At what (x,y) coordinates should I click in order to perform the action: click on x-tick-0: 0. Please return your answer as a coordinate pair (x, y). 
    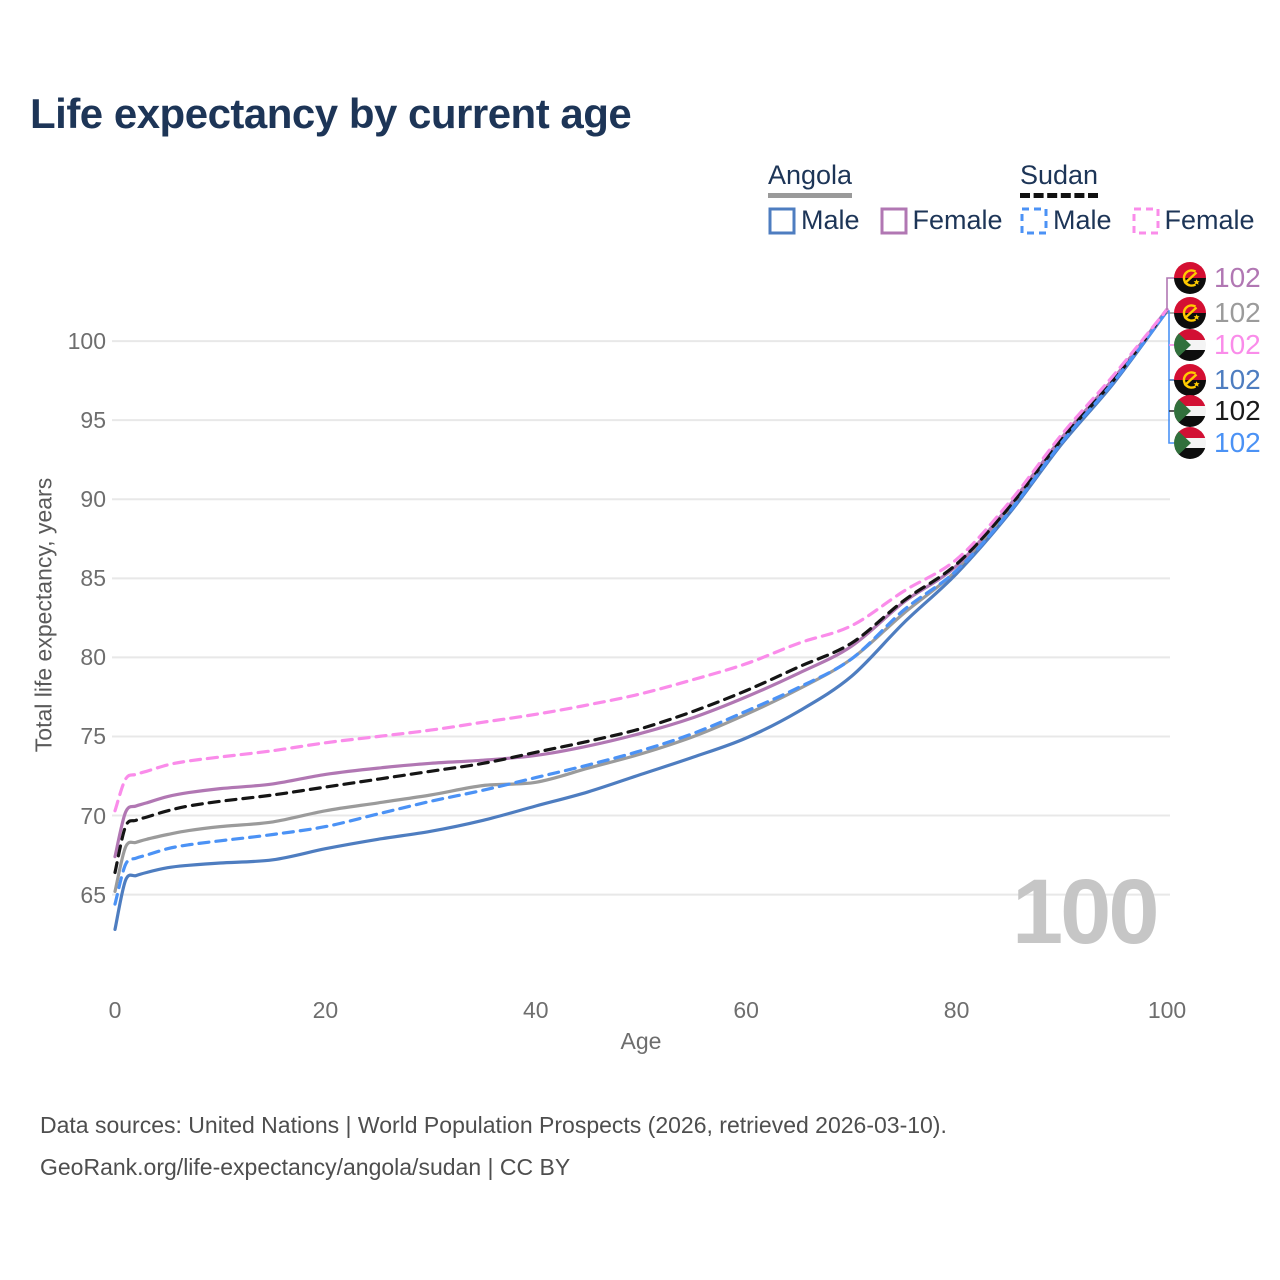
    Looking at the image, I should click on (115, 1010).